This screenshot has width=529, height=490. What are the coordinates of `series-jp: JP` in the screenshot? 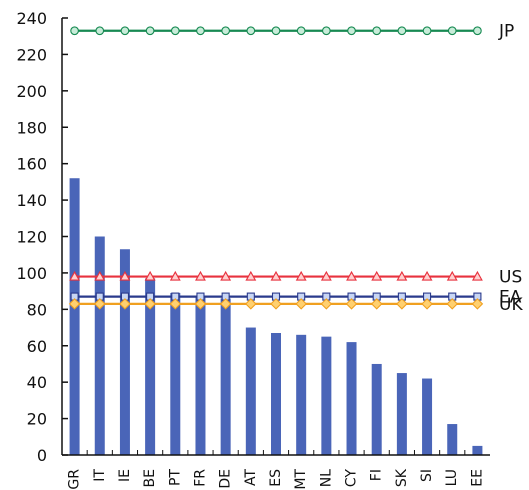 It's located at (292, 32).